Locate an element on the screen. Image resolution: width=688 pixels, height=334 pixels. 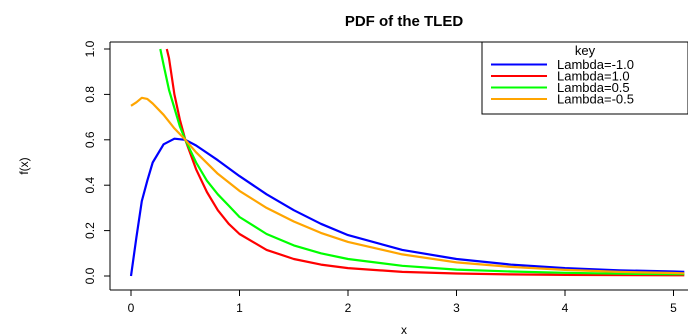
y-tick-label: 0.6 is located at coordinates (90, 139).